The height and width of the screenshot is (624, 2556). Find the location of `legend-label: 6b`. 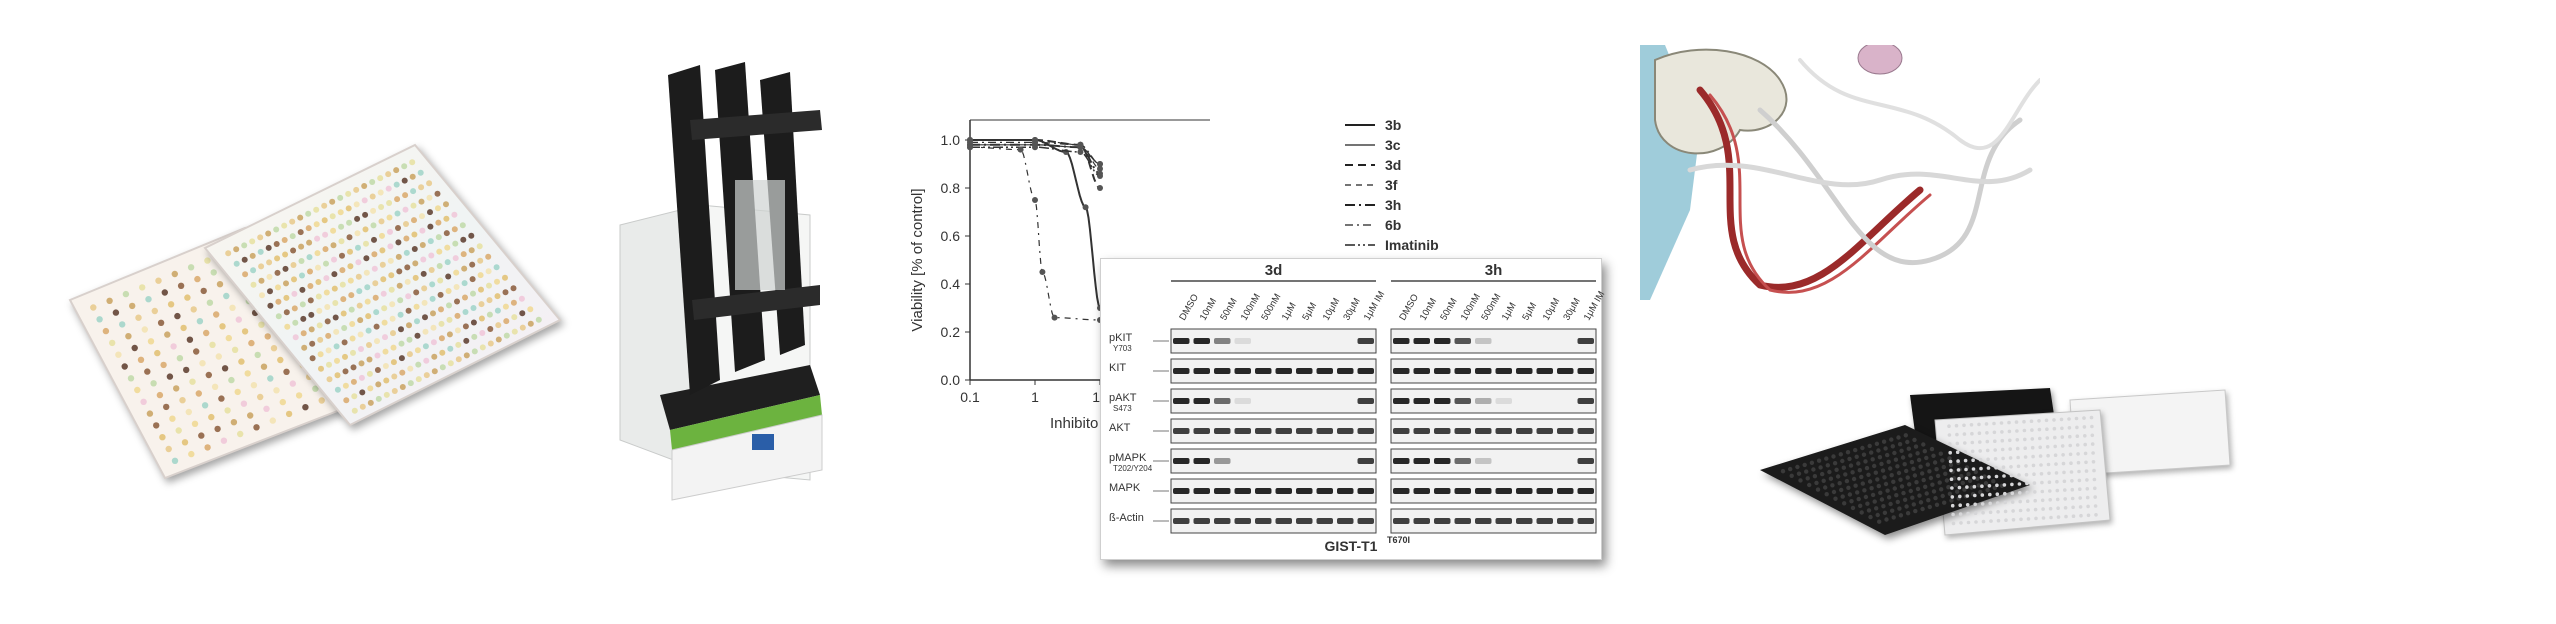

legend-label: 6b is located at coordinates (1393, 225).